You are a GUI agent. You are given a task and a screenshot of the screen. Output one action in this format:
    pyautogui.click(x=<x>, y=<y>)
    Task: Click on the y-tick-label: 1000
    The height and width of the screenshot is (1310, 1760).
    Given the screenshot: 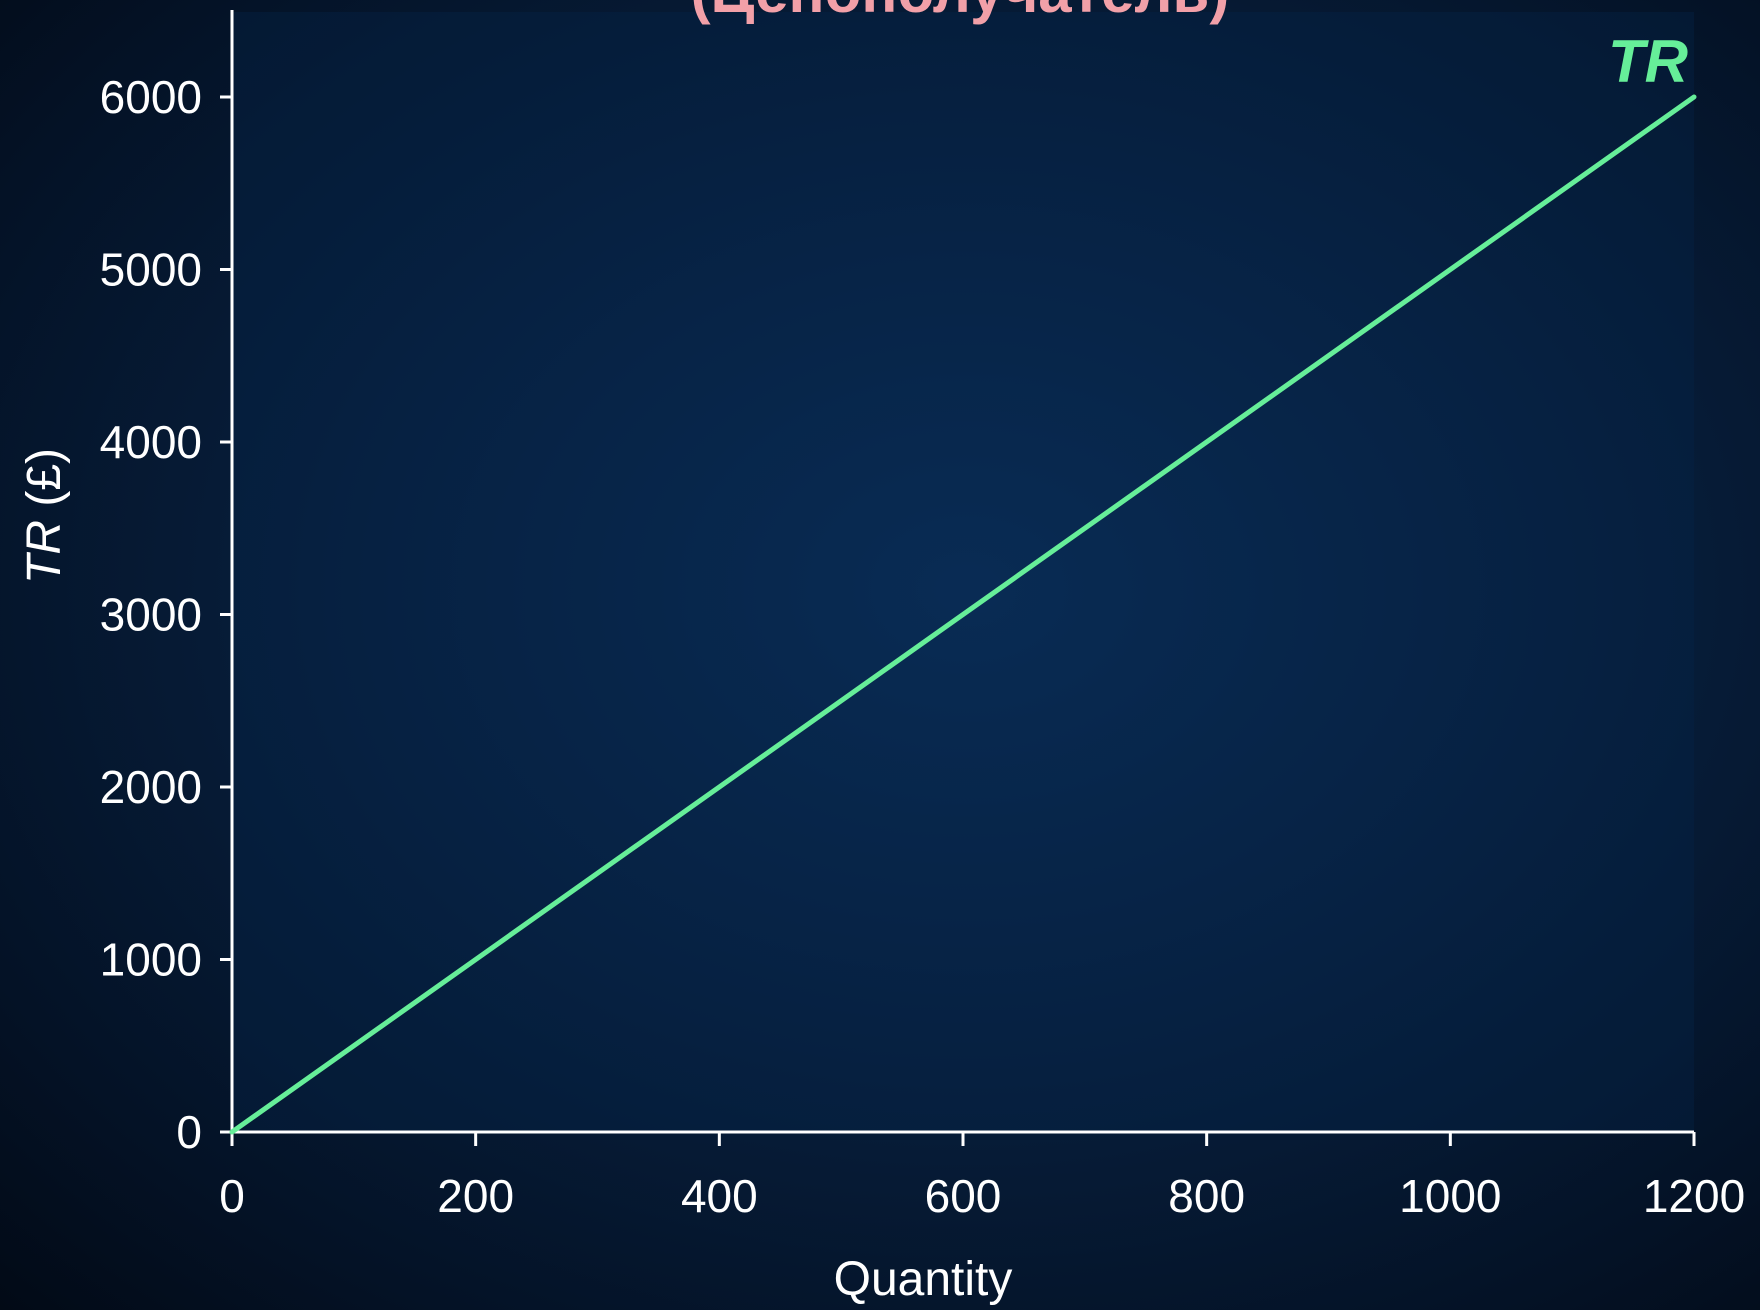 What is the action you would take?
    pyautogui.click(x=151, y=960)
    